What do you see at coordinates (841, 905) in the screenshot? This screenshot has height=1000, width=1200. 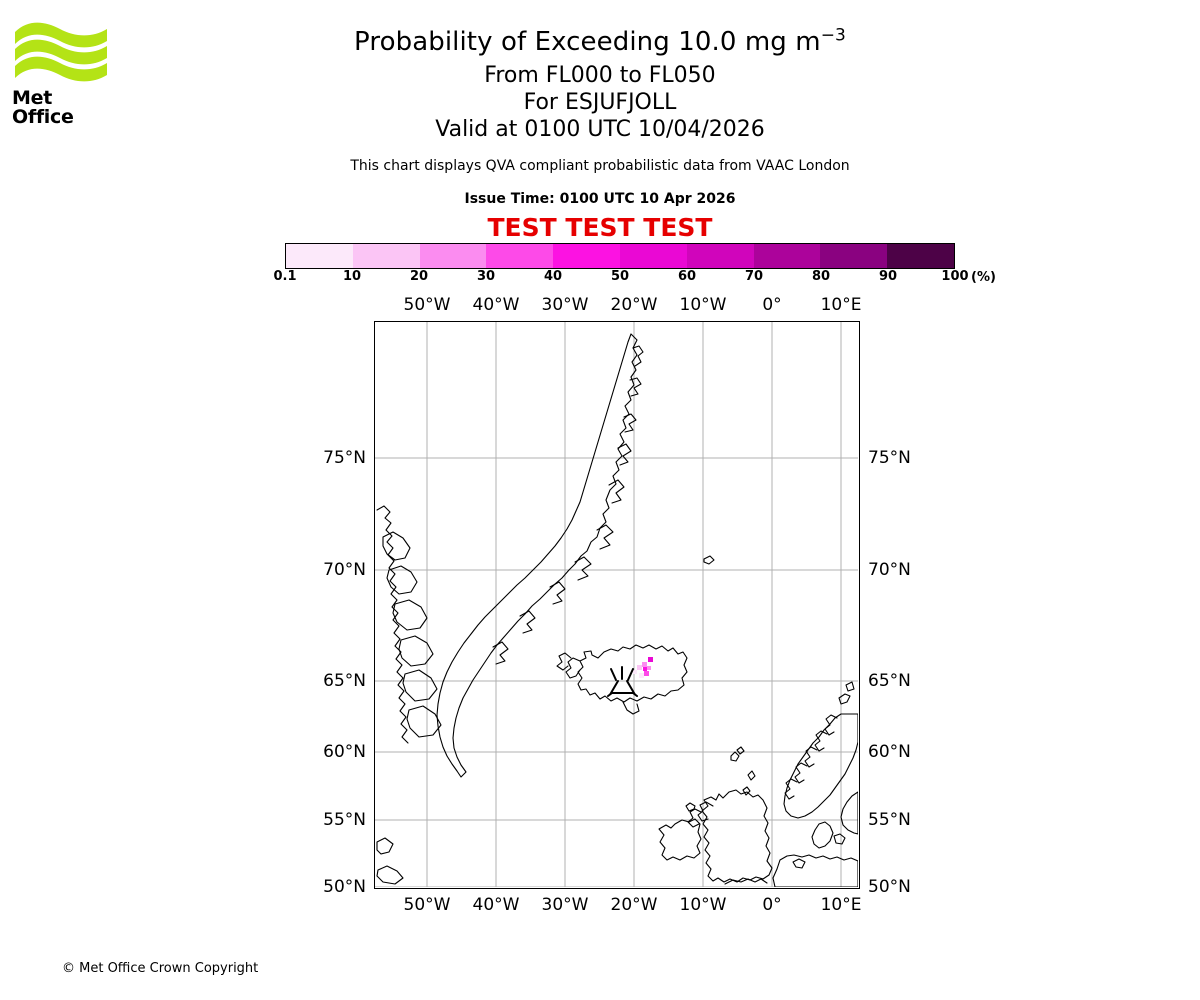 I see `lon-label-bottom-10°E: 10°E` at bounding box center [841, 905].